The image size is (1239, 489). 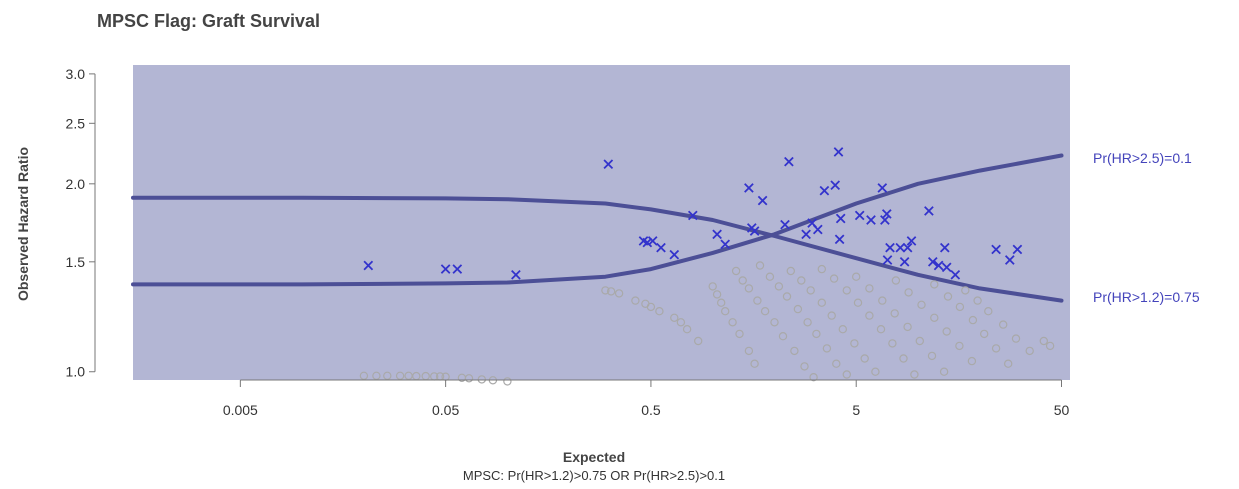 What do you see at coordinates (23, 224) in the screenshot?
I see `y-axis-title: Observed Hazard Ratio` at bounding box center [23, 224].